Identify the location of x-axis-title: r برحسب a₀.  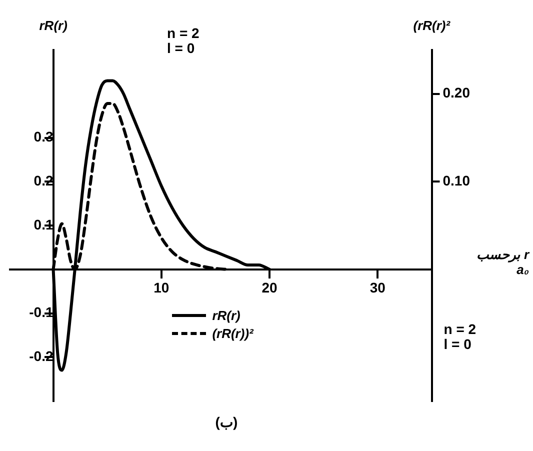
(502, 262).